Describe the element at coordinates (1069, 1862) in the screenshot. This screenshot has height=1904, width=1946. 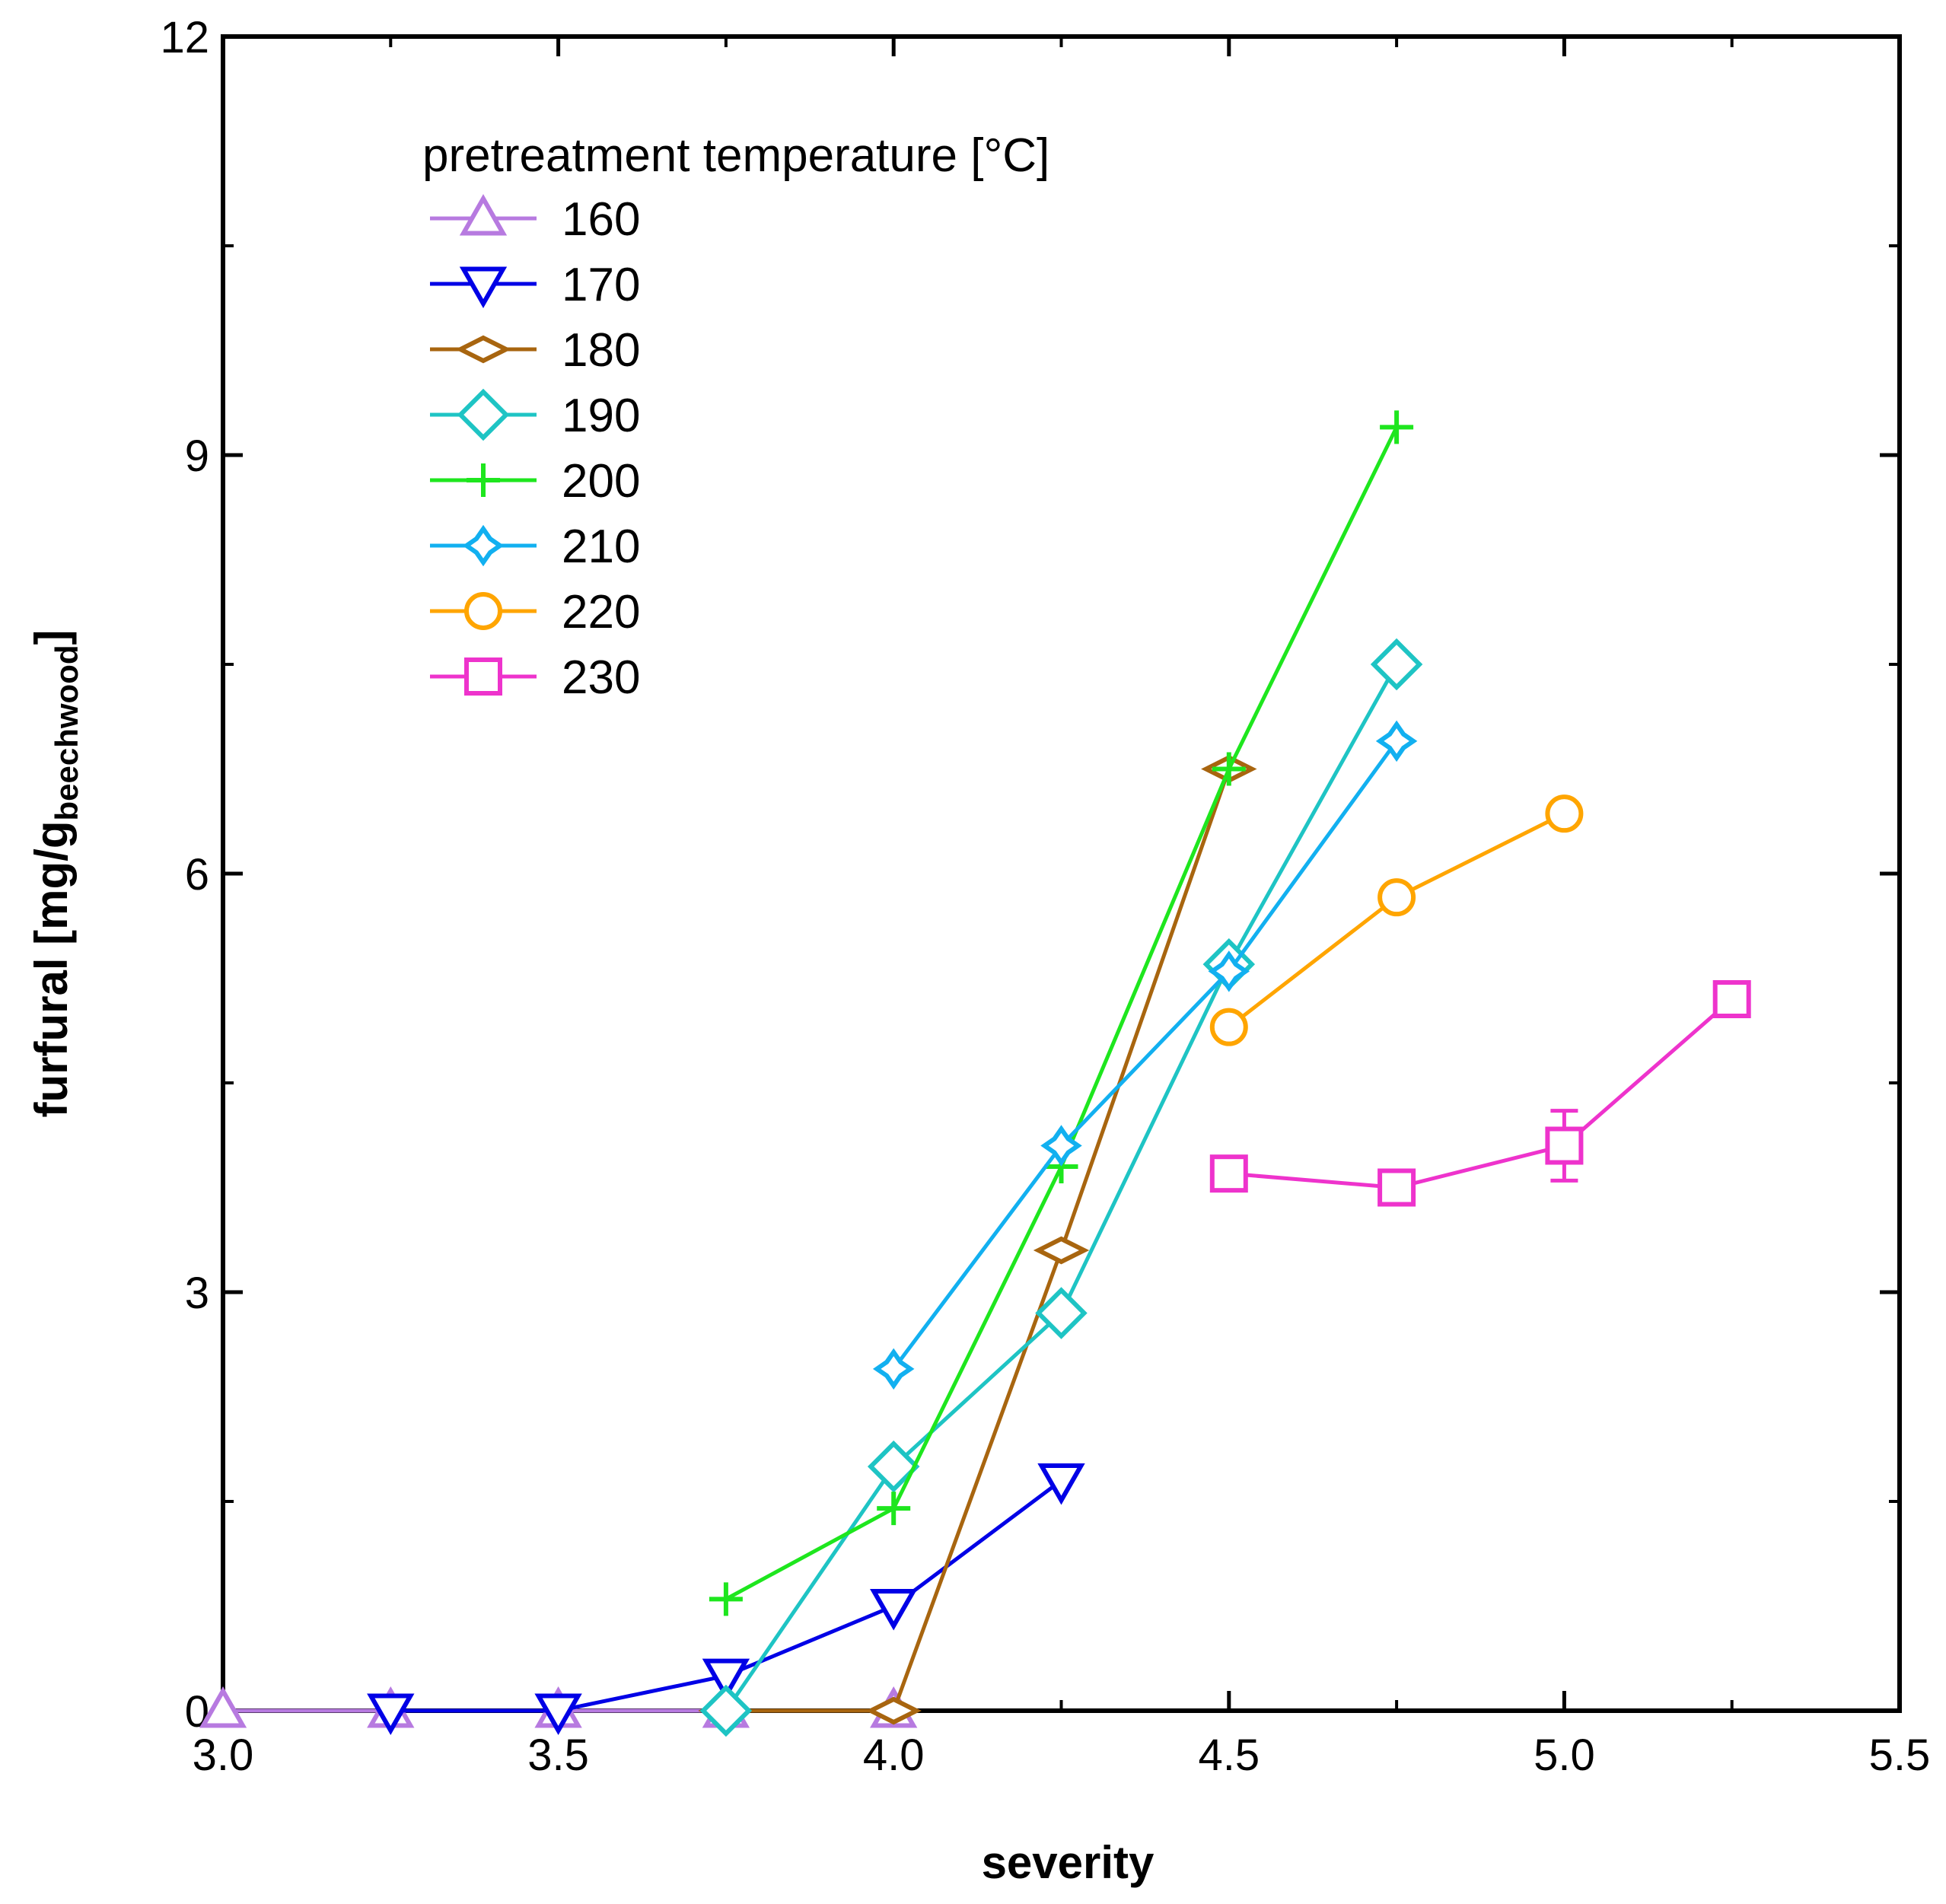
I see `x-axis-title: severity` at that location.